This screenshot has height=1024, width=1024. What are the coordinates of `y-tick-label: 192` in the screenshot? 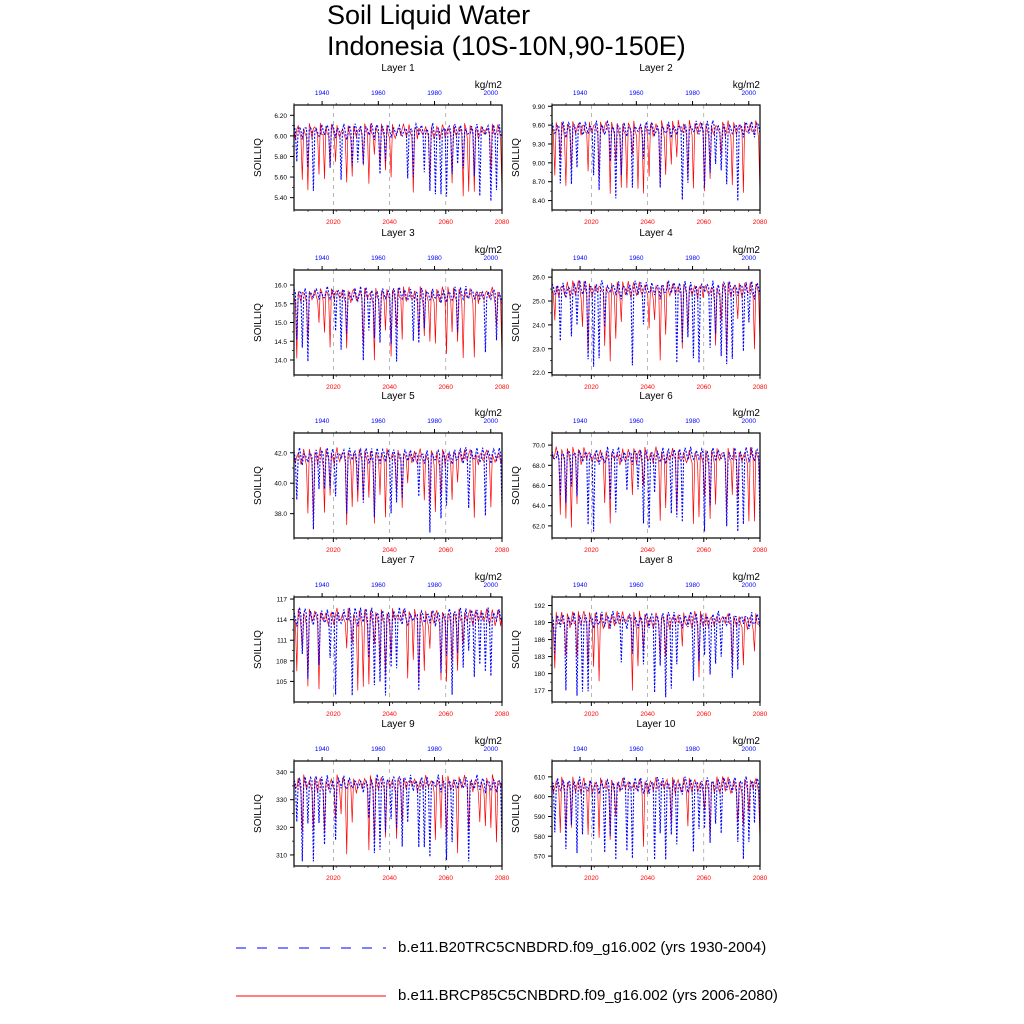 It's located at (539, 606).